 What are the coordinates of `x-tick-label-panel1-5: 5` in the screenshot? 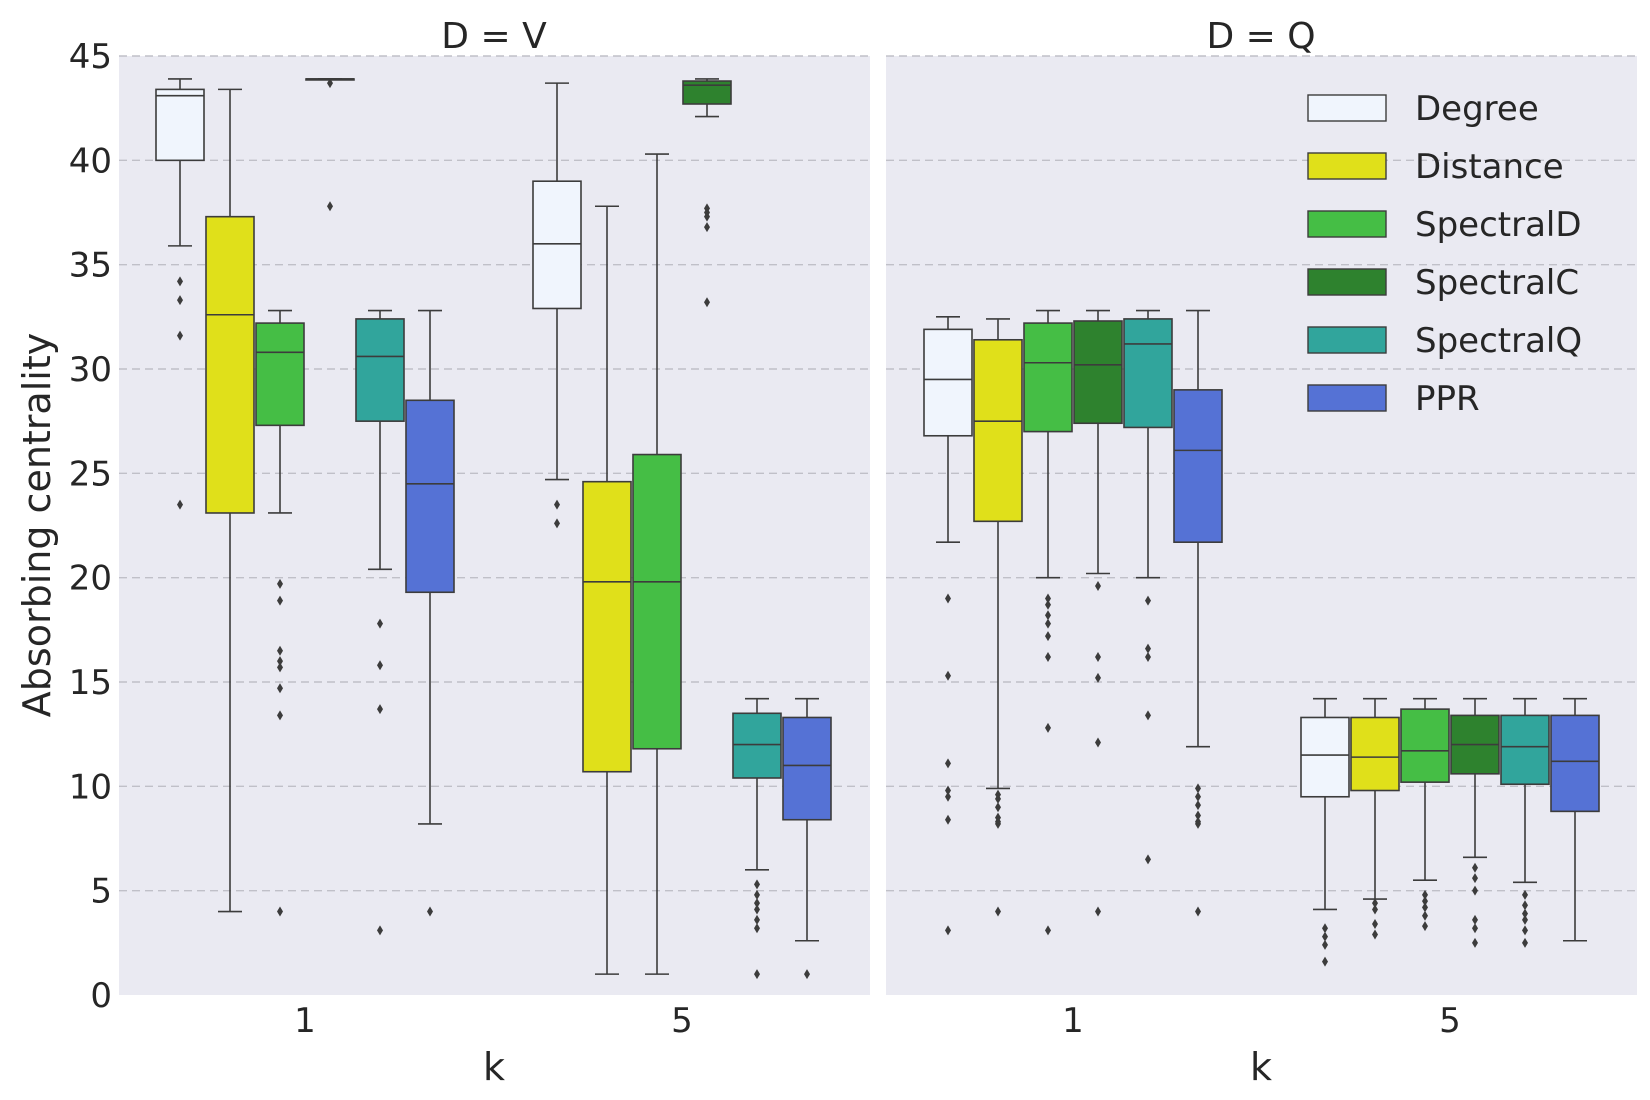 It's located at (1450, 1021).